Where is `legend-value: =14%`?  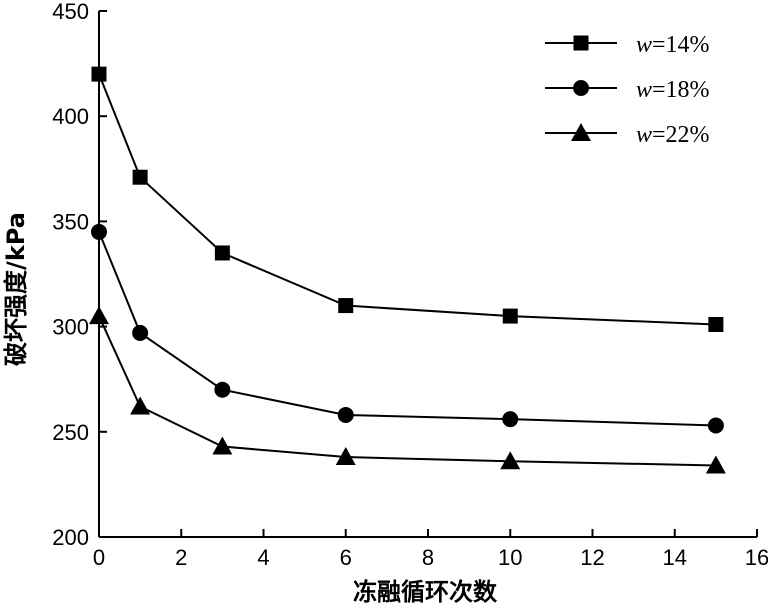 legend-value: =14% is located at coordinates (681, 45).